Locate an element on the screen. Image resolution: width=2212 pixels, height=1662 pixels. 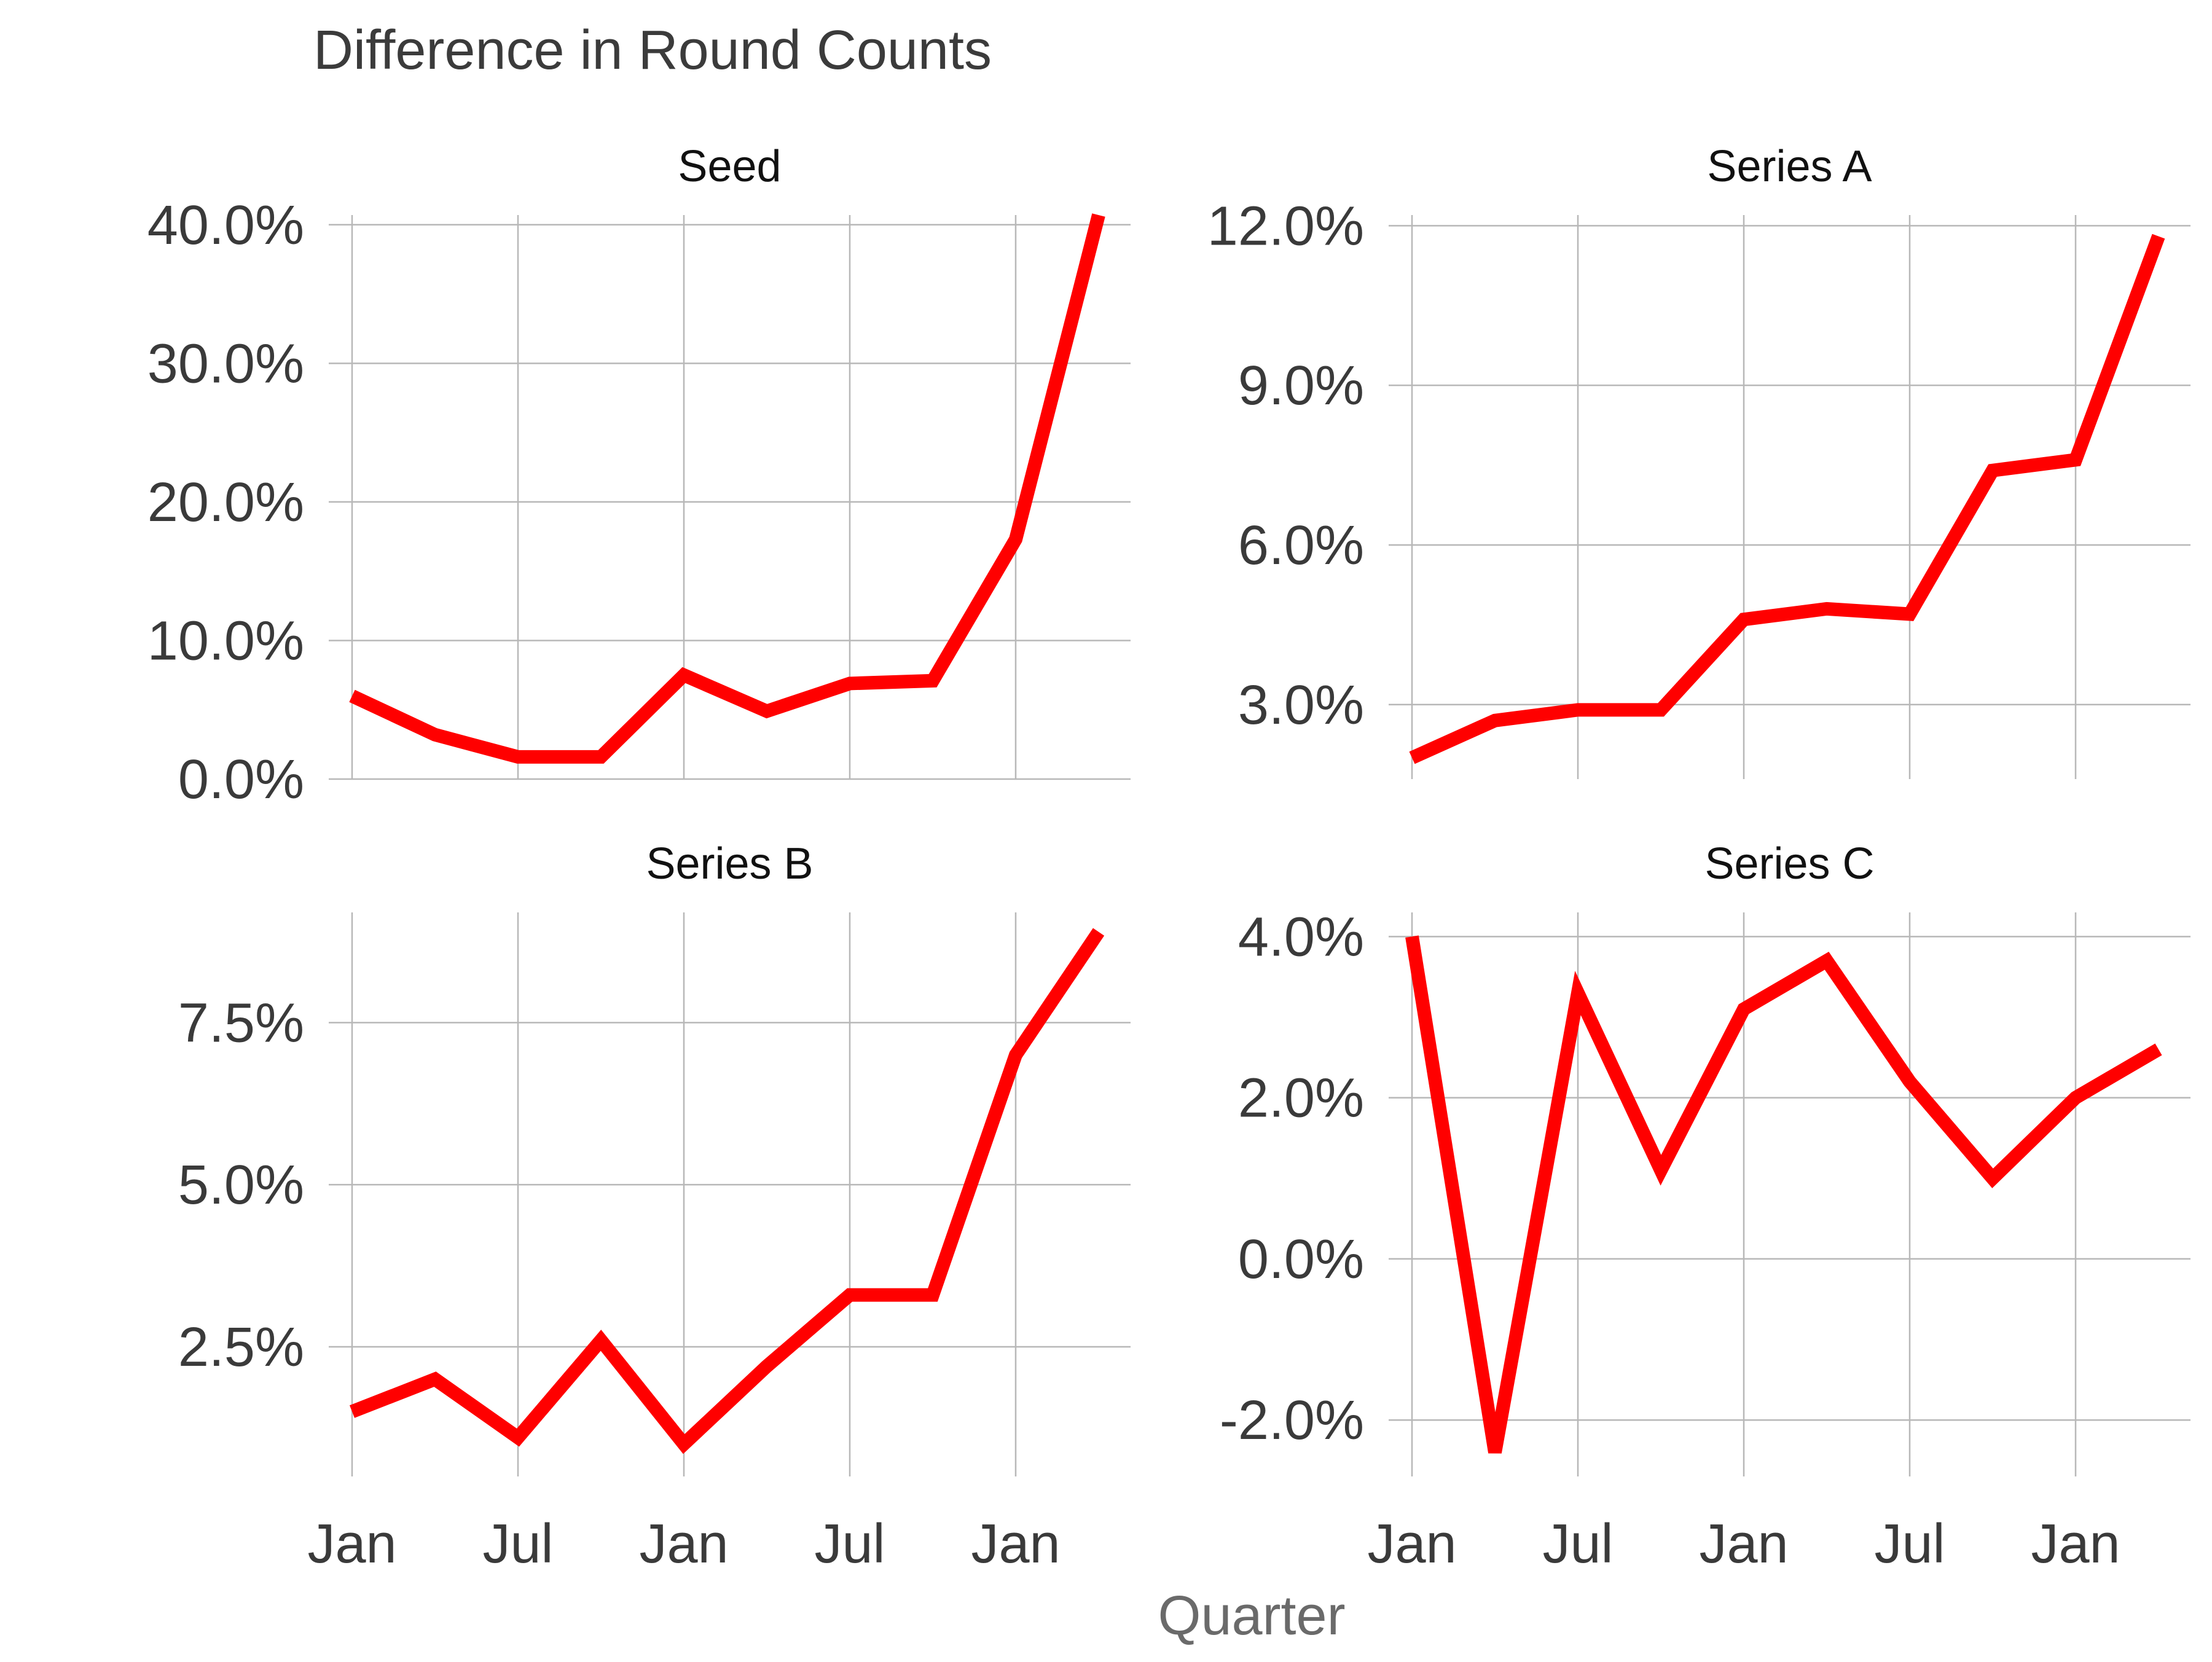
y-tick-label: 6.0% is located at coordinates (1301, 545).